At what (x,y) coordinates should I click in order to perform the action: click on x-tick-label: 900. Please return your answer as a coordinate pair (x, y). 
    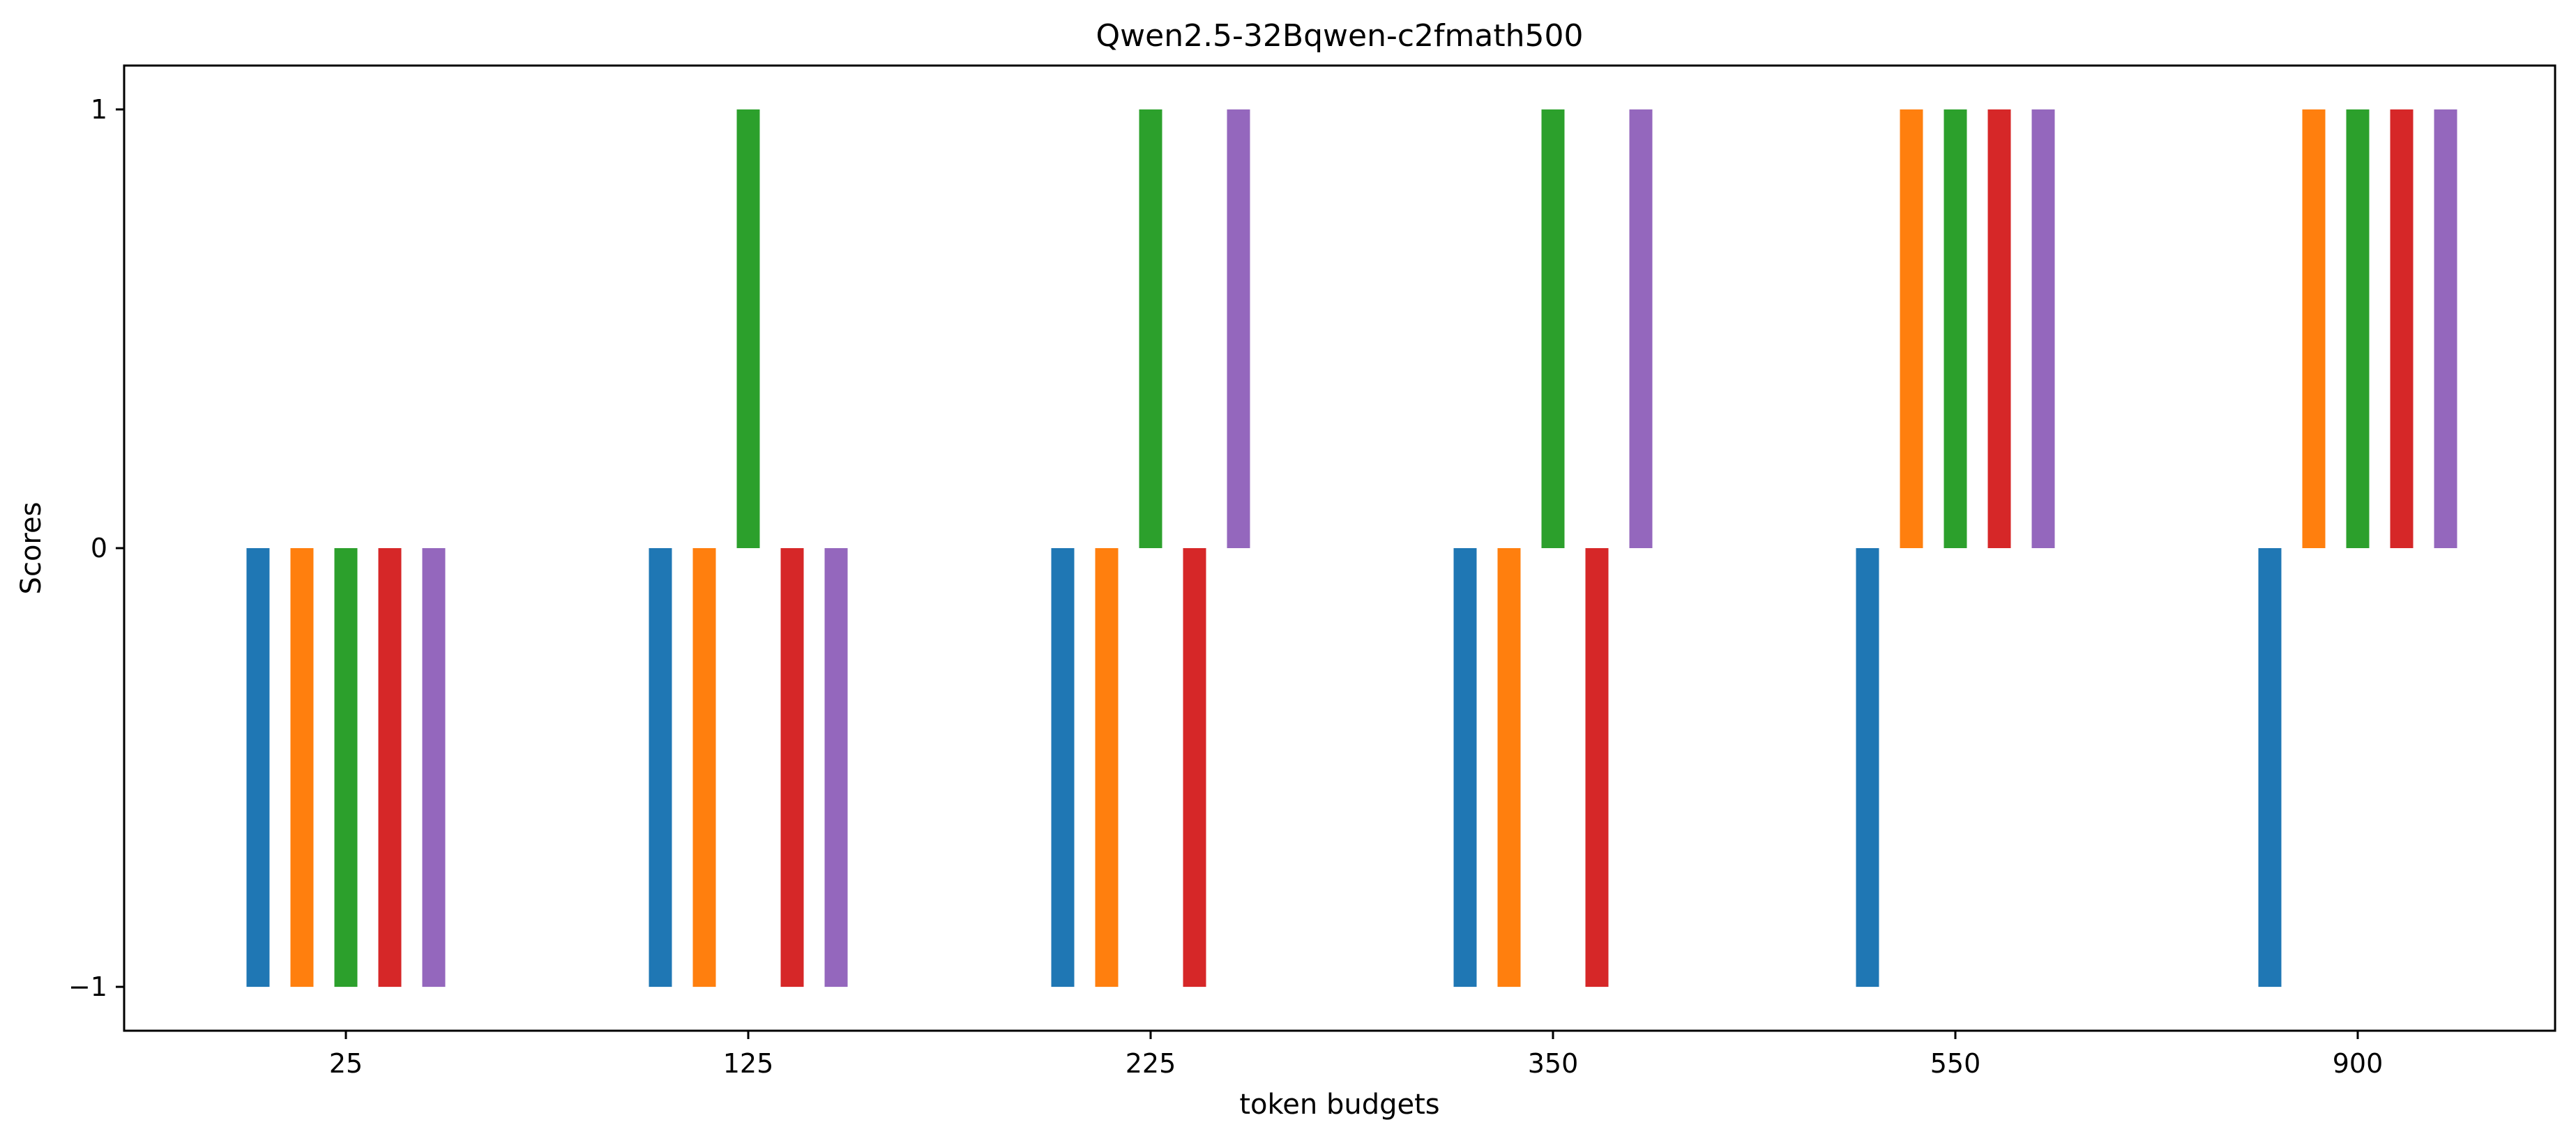
    Looking at the image, I should click on (2358, 1063).